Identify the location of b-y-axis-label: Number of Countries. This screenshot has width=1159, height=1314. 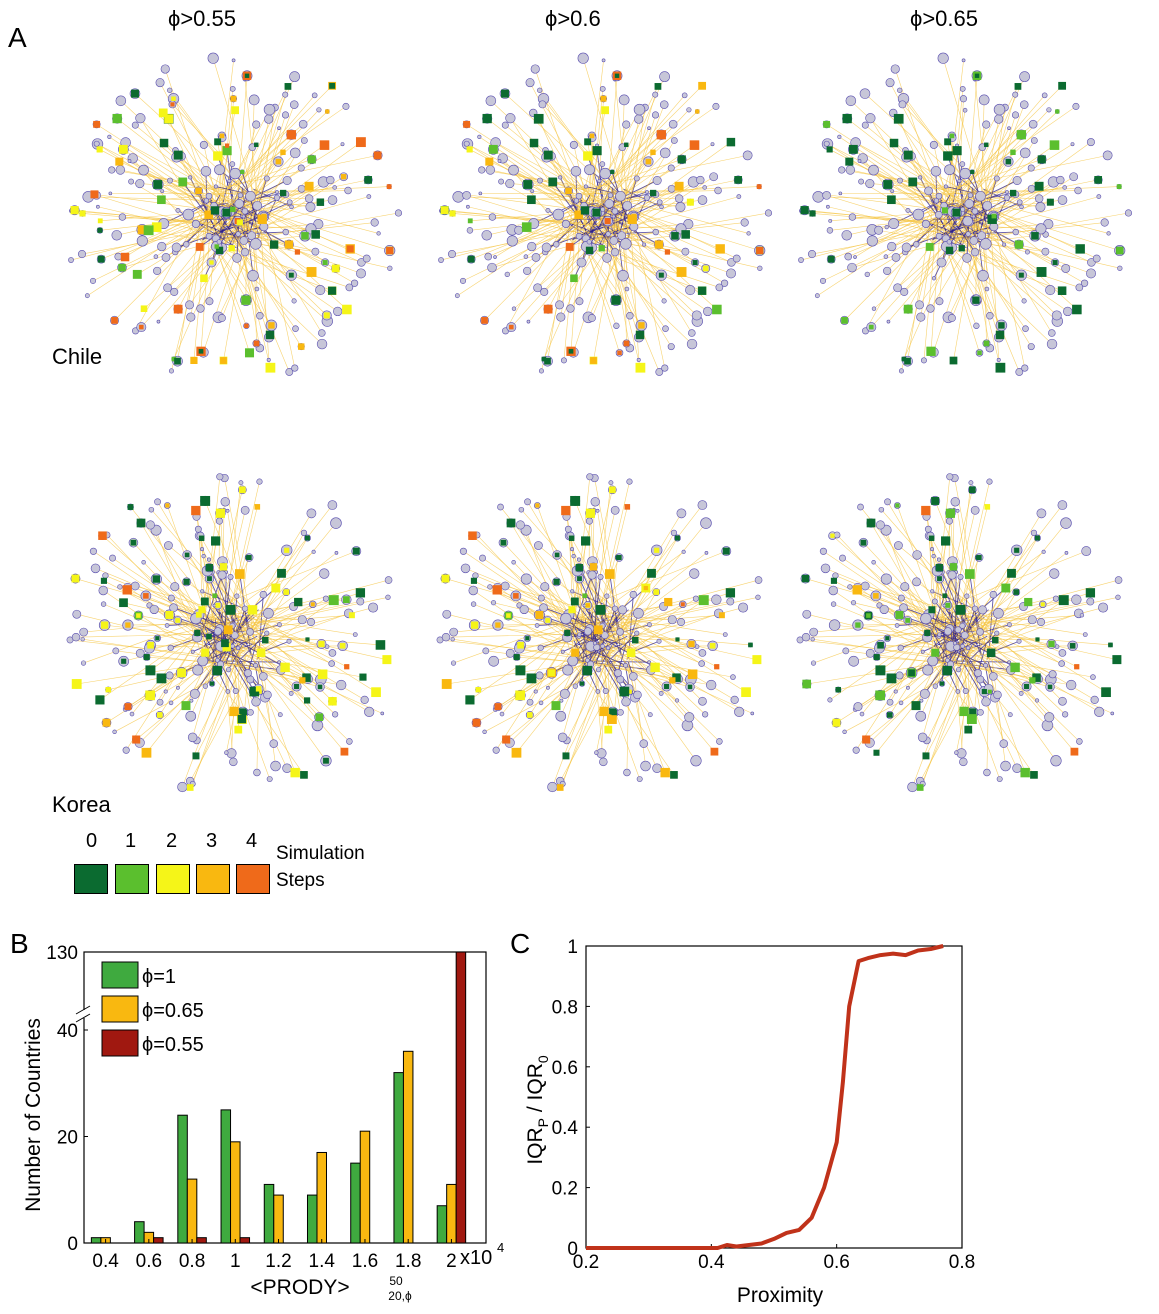
(33, 1115).